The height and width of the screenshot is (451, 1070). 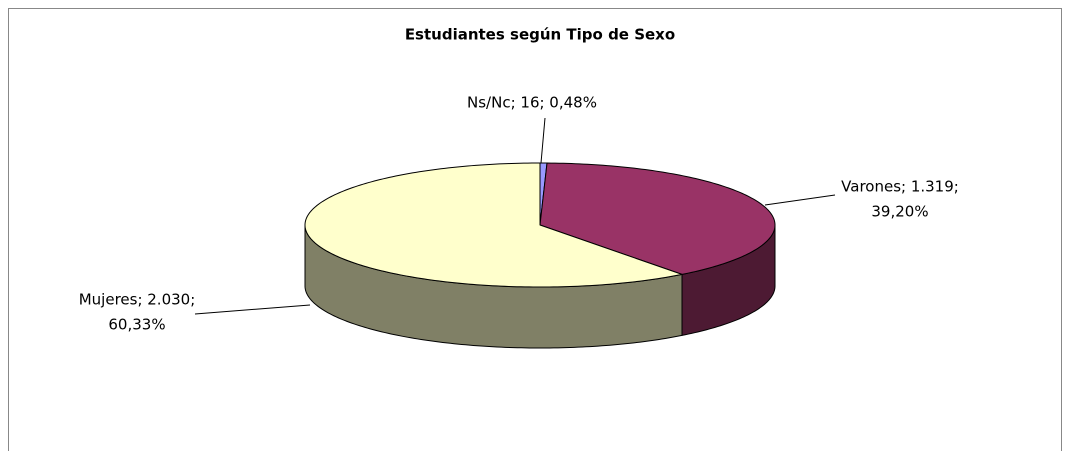 I want to click on data-label: 39,20%, so click(x=899, y=212).